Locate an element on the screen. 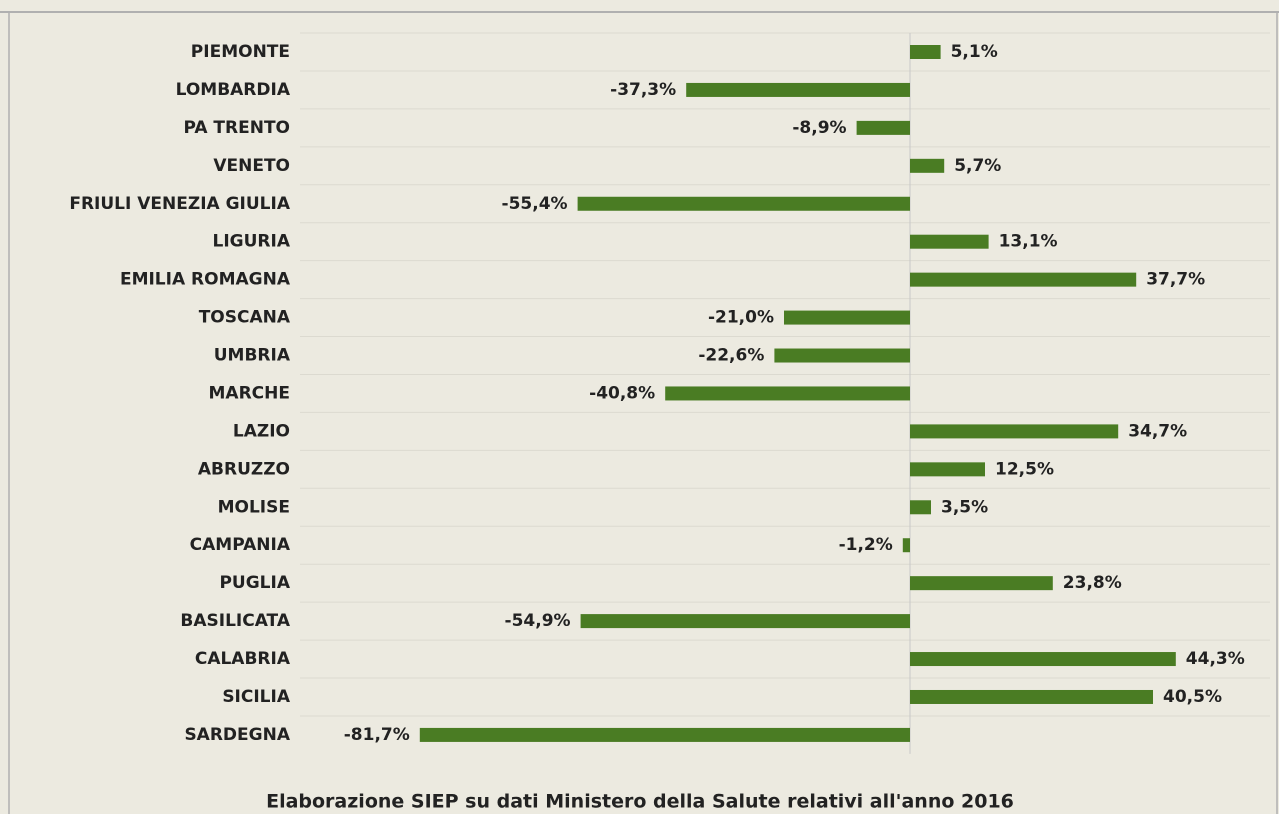 Image resolution: width=1279 pixels, height=814 pixels. value-label: 5,7% is located at coordinates (977, 166).